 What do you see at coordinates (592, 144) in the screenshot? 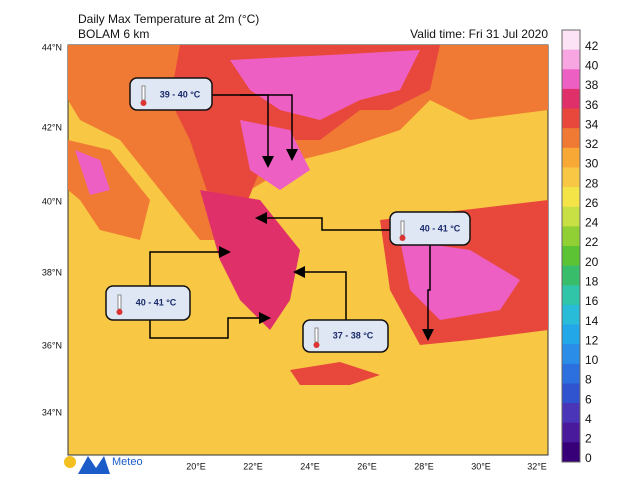
I see `colorbar-label: 32` at bounding box center [592, 144].